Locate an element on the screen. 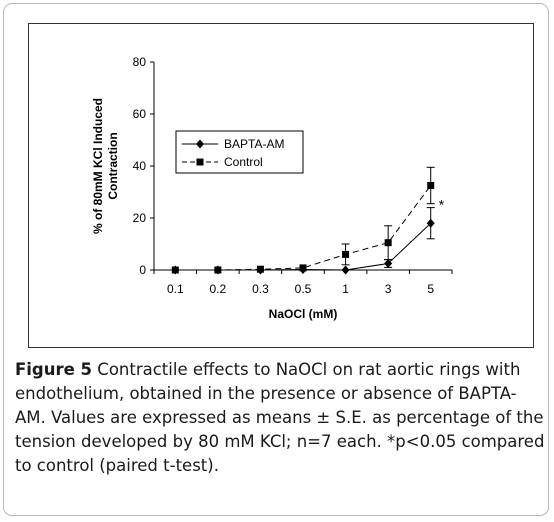  chart-legend: BAPTA-AM Control is located at coordinates (239, 152).